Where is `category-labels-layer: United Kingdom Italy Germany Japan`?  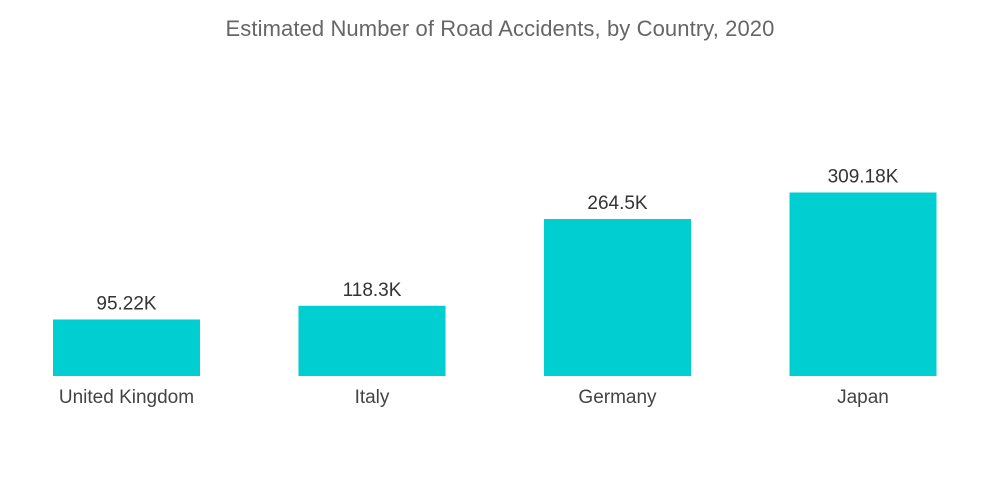
category-labels-layer: United Kingdom Italy Germany Japan is located at coordinates (474, 397).